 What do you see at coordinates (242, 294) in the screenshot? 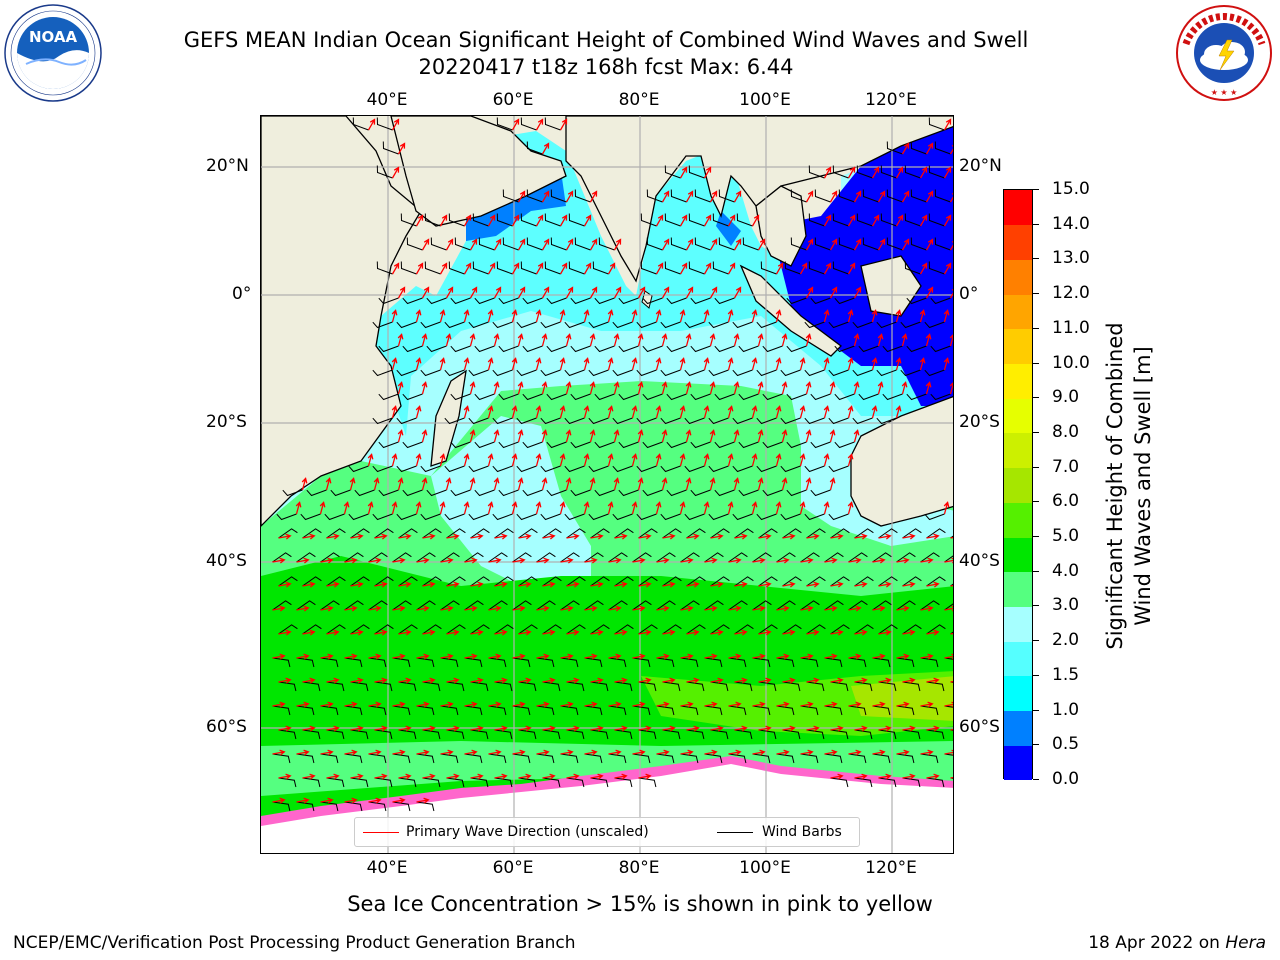
I see `lat-tick-left-0: 0°` at bounding box center [242, 294].